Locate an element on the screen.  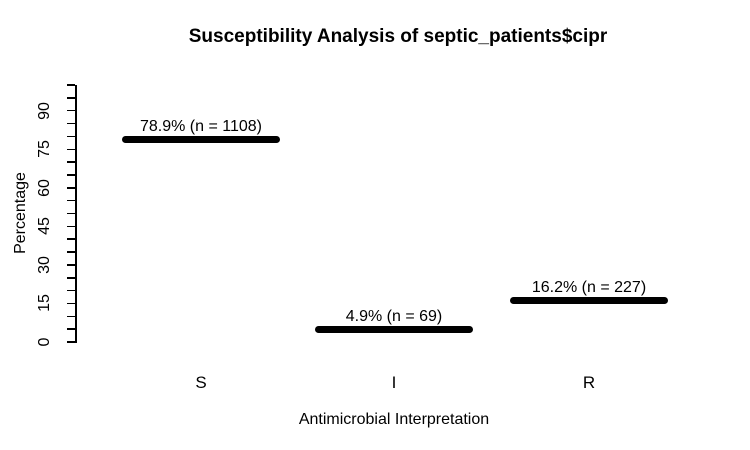
bar-value-label: 78.9% (n = 1108) is located at coordinates (201, 127).